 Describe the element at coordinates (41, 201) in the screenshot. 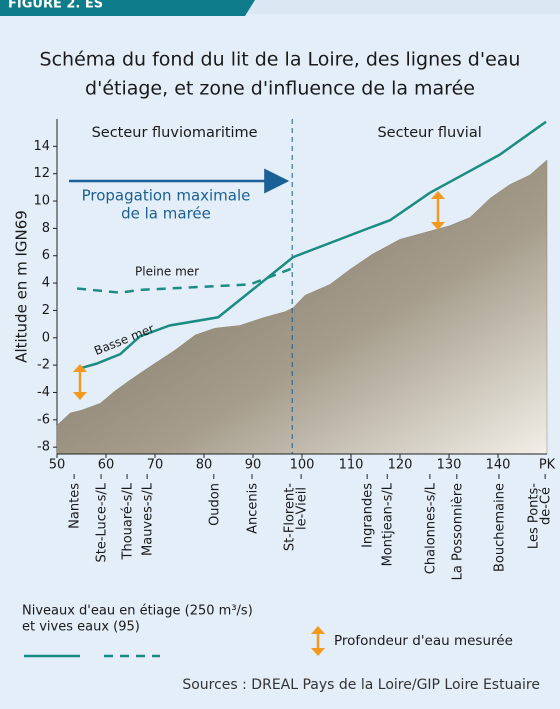

I see `y-tick-label: 10` at that location.